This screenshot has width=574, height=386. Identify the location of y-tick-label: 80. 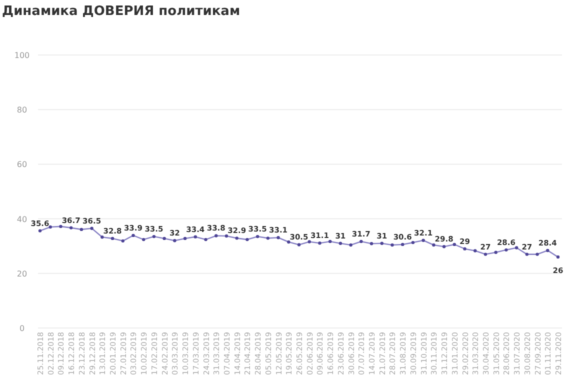
(22, 110).